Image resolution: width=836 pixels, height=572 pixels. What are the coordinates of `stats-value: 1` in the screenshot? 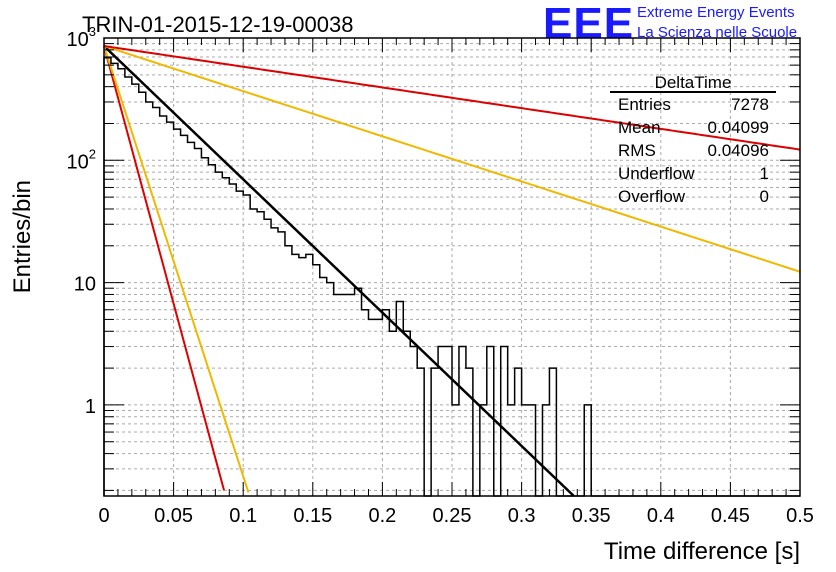 It's located at (764, 173).